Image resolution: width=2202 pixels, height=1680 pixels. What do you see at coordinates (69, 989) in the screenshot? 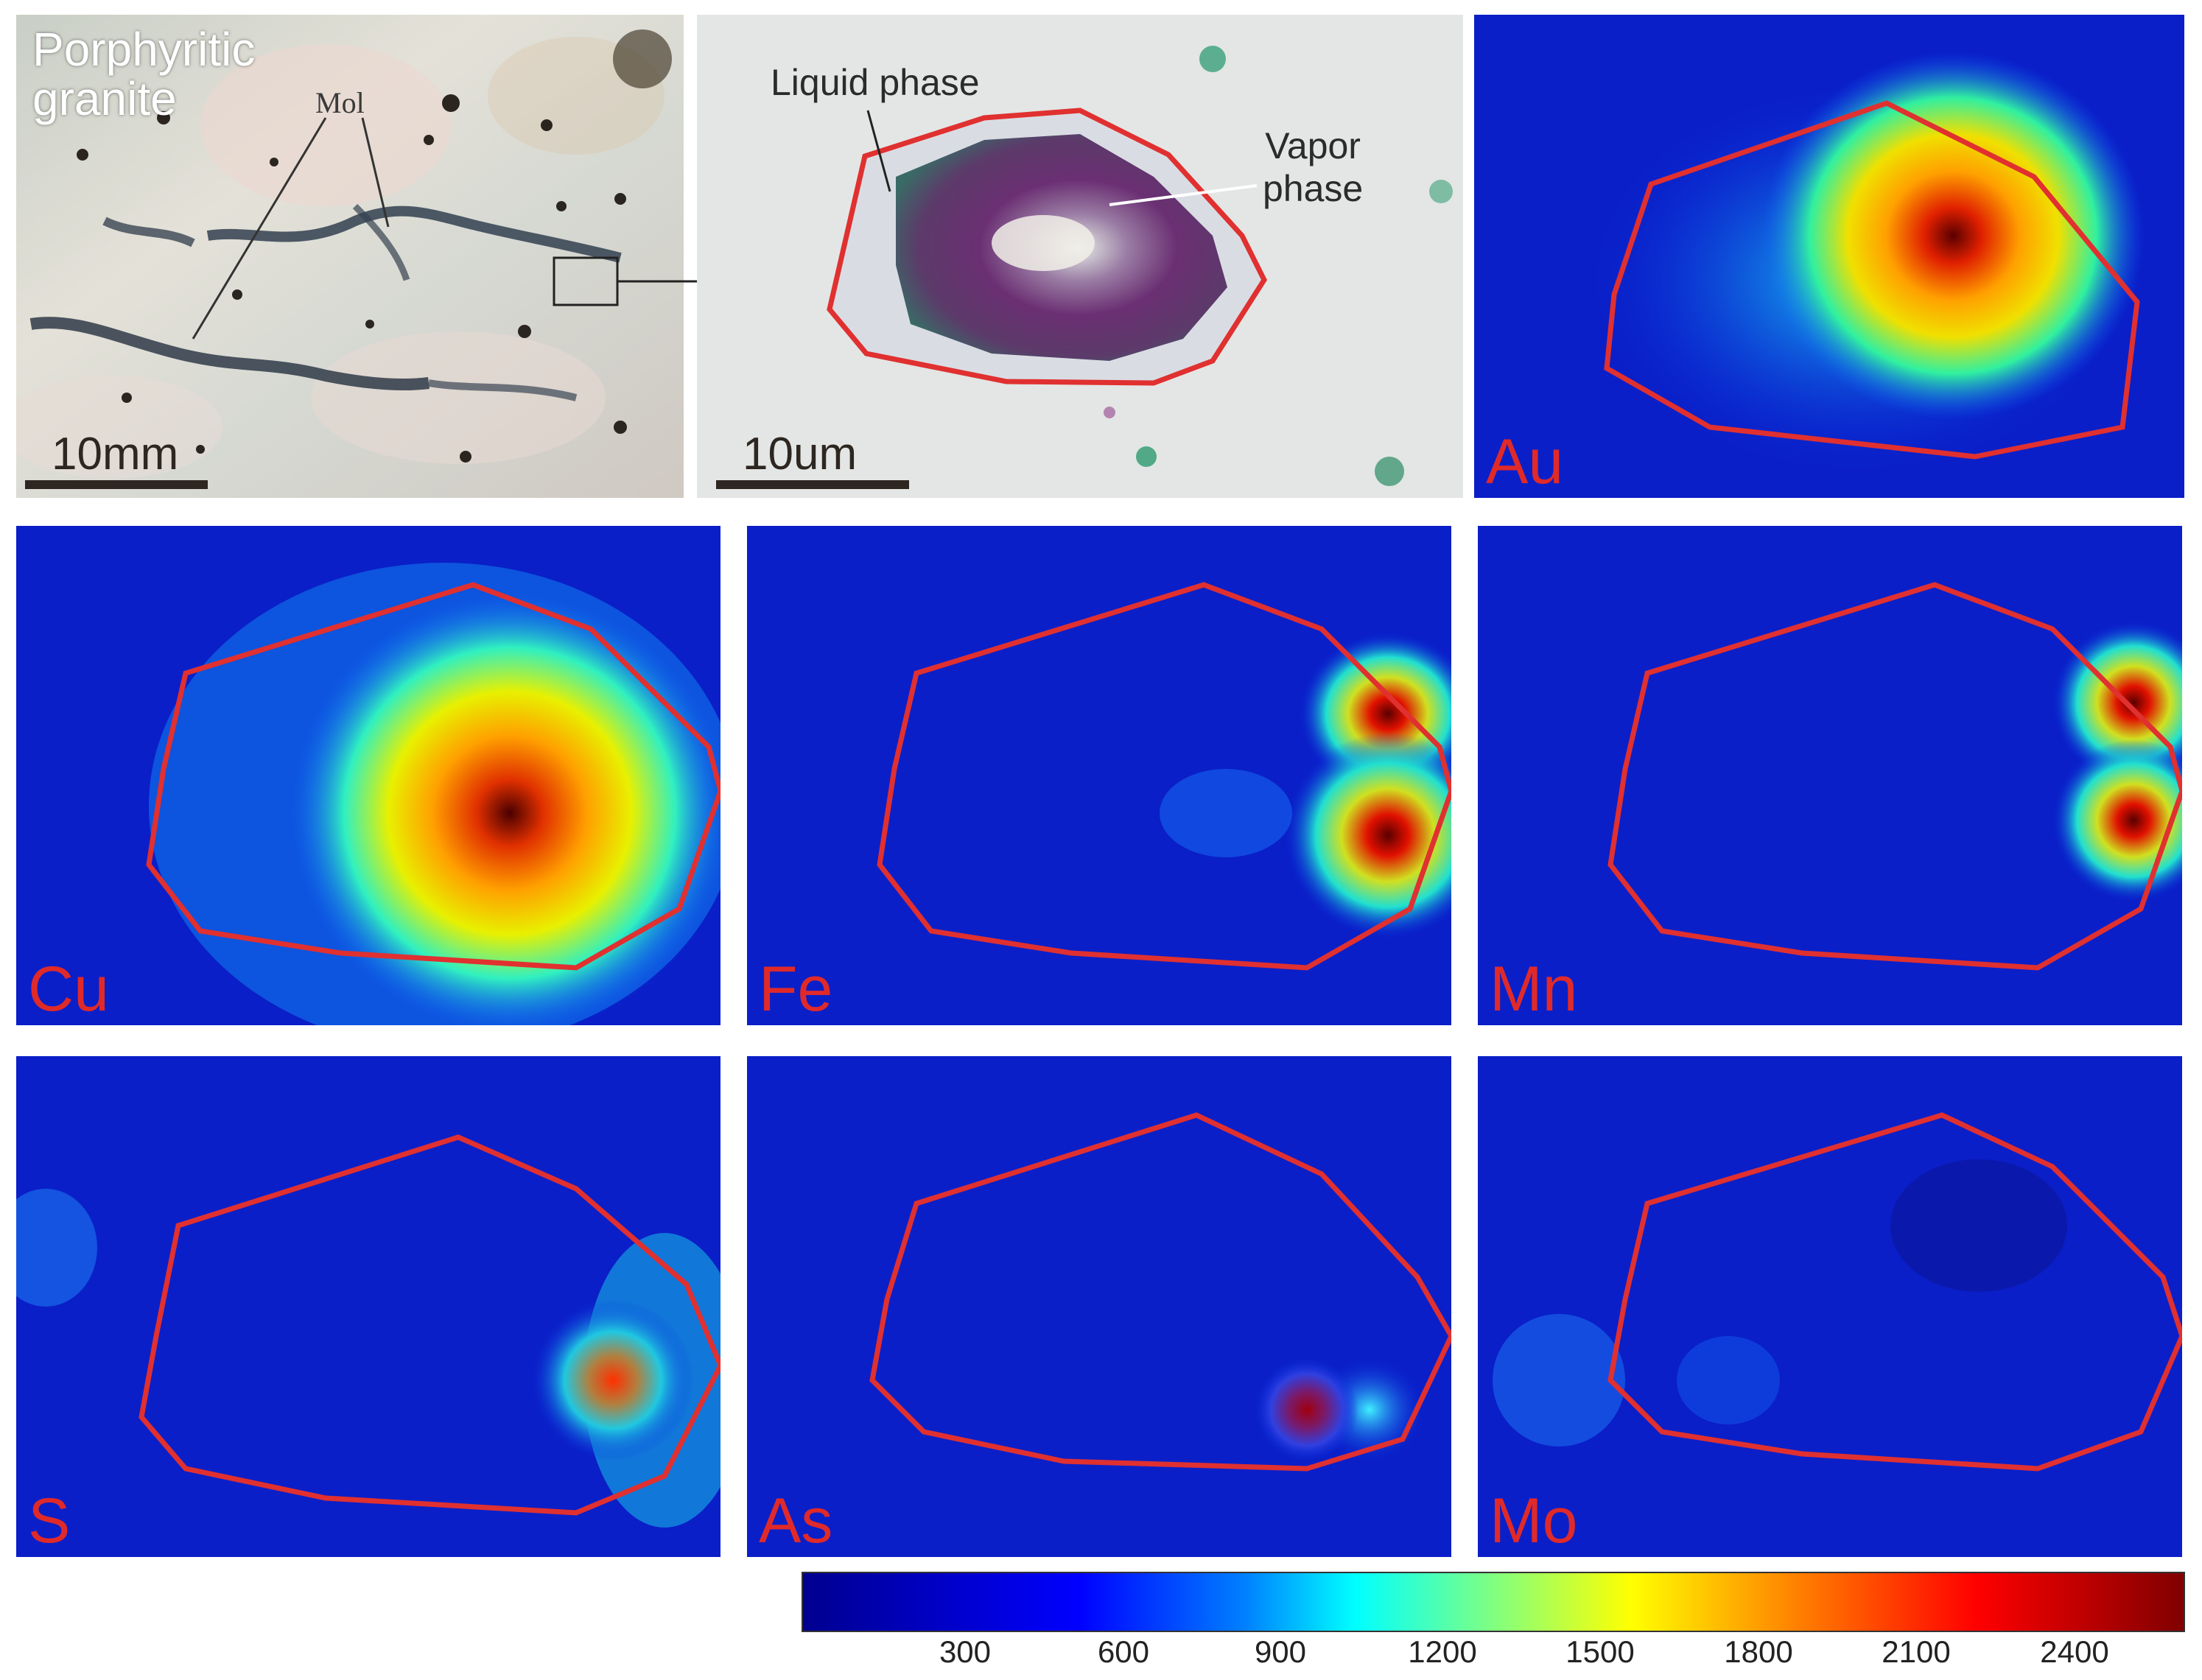
I see `map-label-cu: Cu` at bounding box center [69, 989].